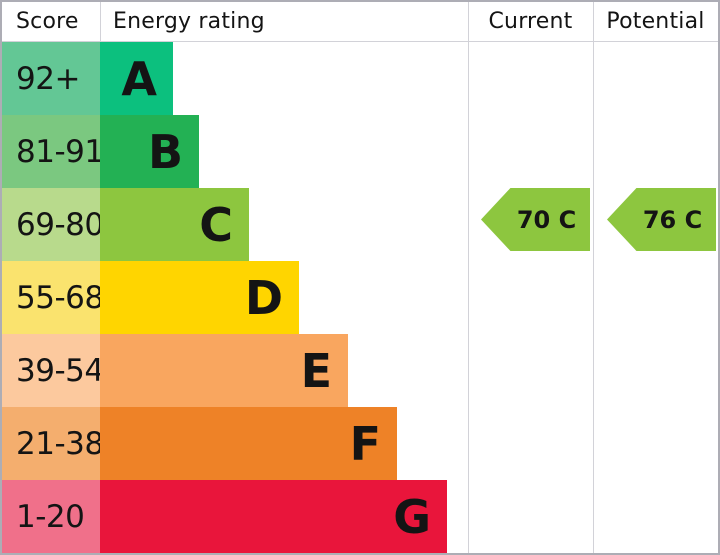  What do you see at coordinates (47, 21) in the screenshot?
I see `header-score: Score` at bounding box center [47, 21].